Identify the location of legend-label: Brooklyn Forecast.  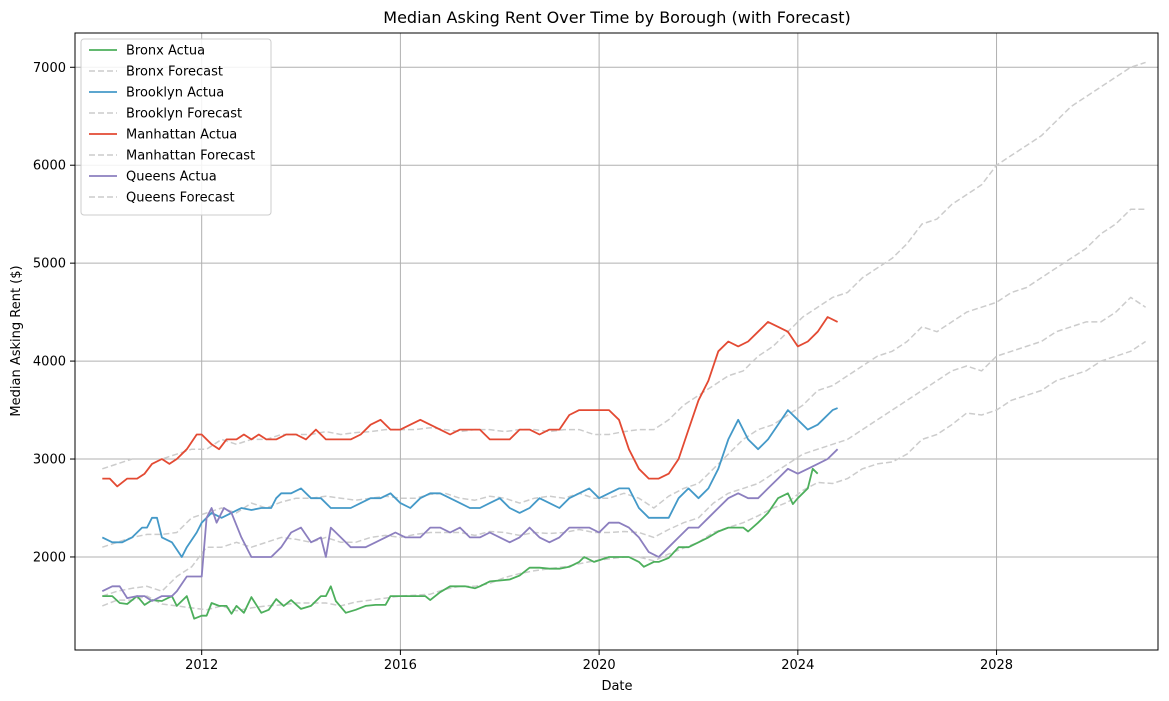
(184, 114).